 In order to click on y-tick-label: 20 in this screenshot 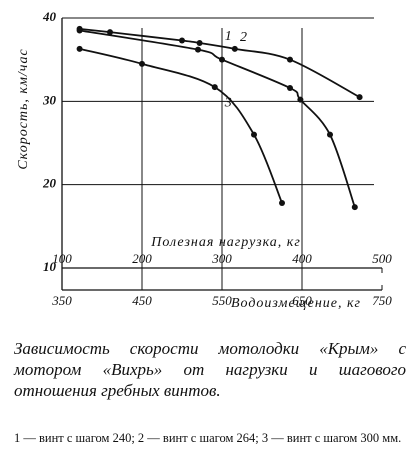, I will do `click(49, 183)`.